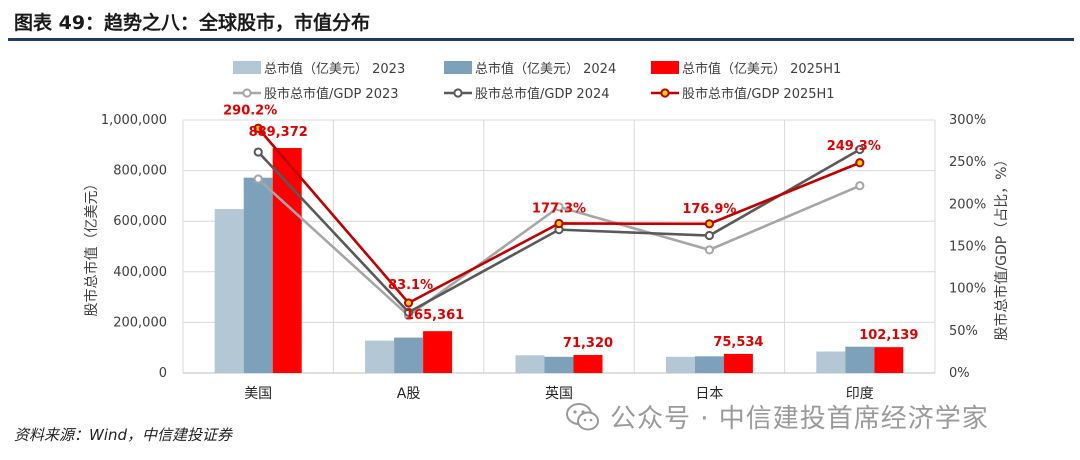 The height and width of the screenshot is (460, 1080). What do you see at coordinates (140, 272) in the screenshot?
I see `left-tick-label: 400,000` at bounding box center [140, 272].